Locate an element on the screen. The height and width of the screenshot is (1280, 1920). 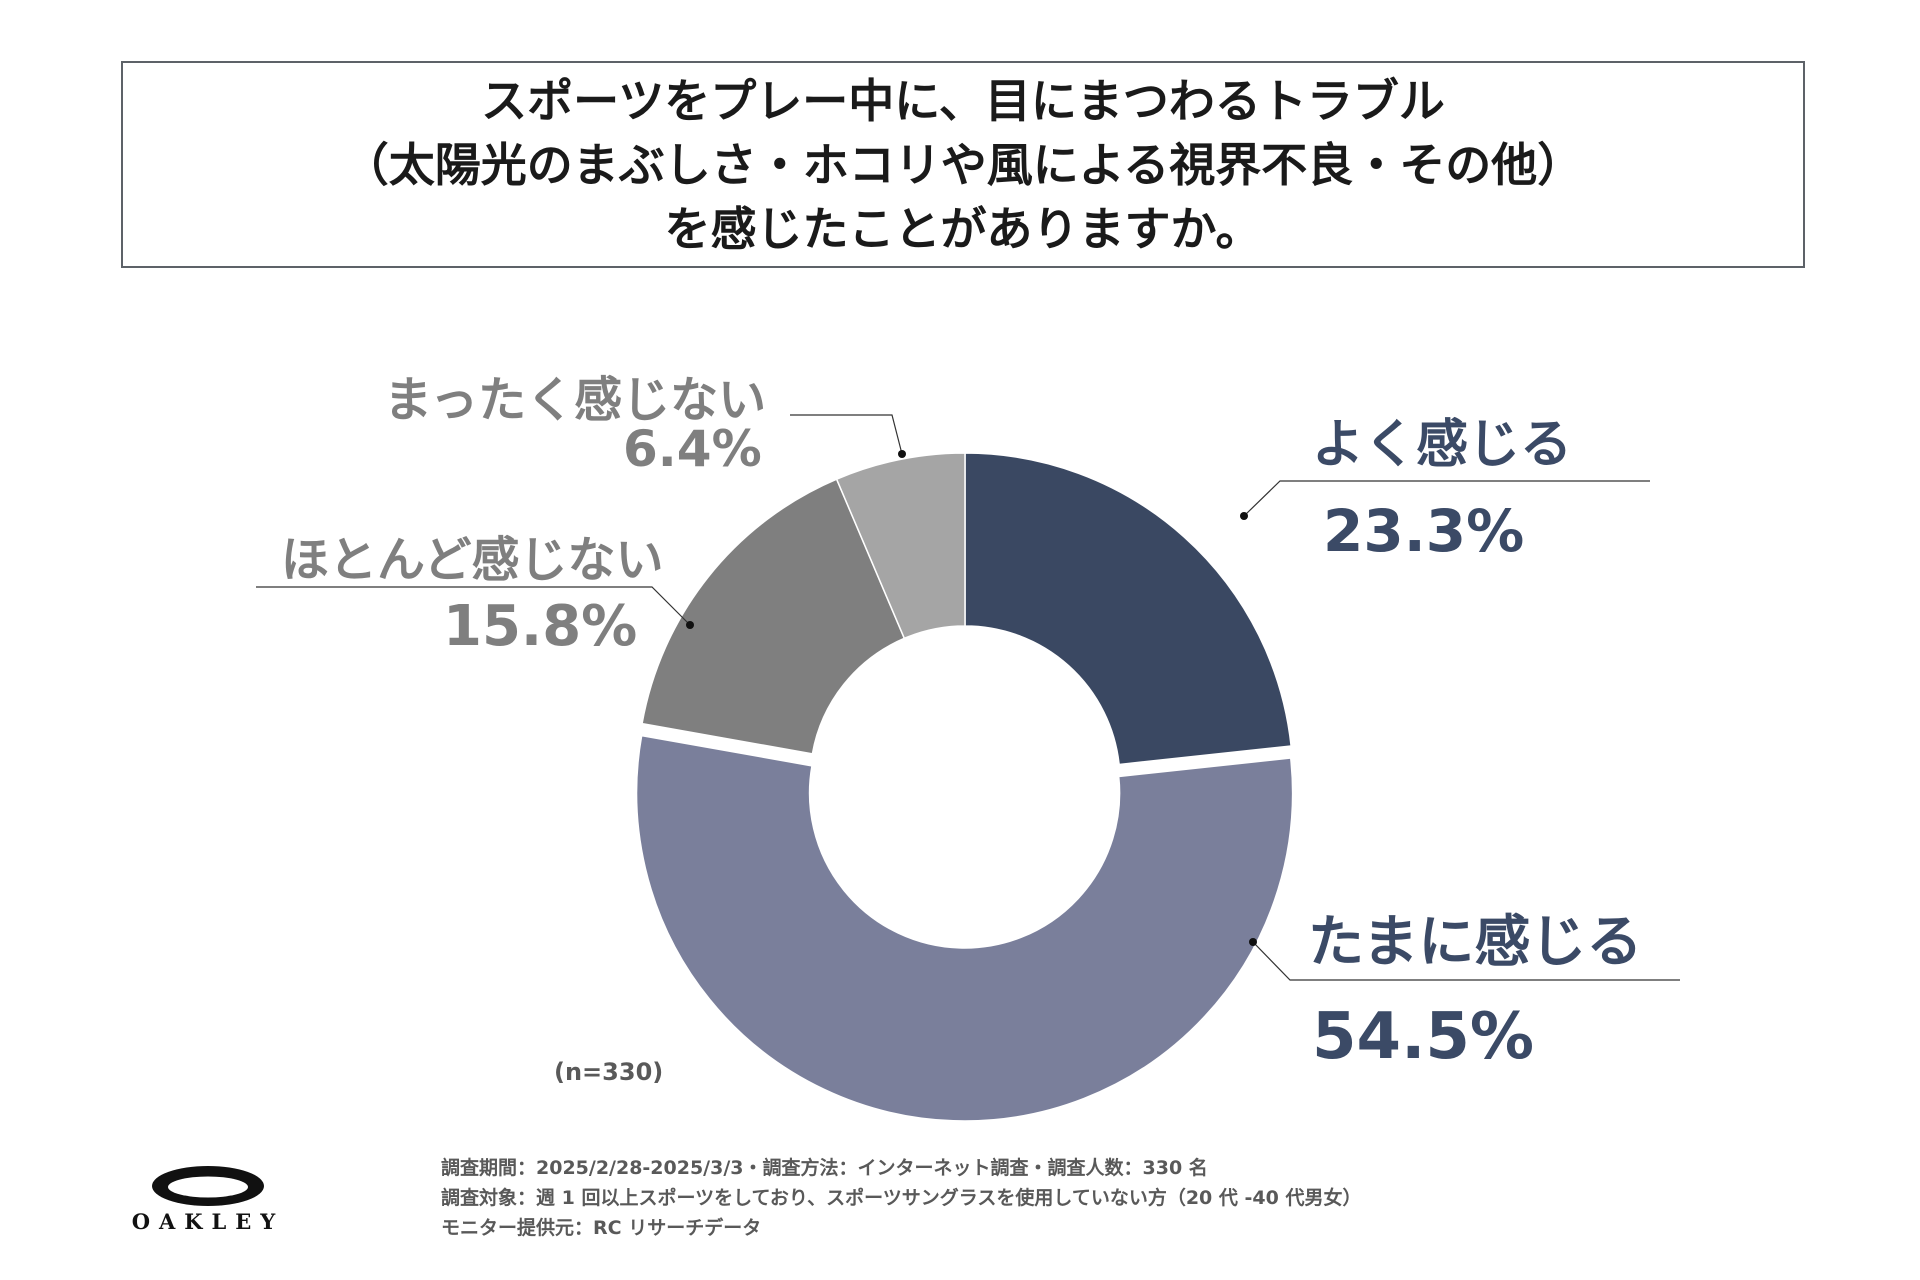
oakley-logo: OAKLEY is located at coordinates (208, 1199).